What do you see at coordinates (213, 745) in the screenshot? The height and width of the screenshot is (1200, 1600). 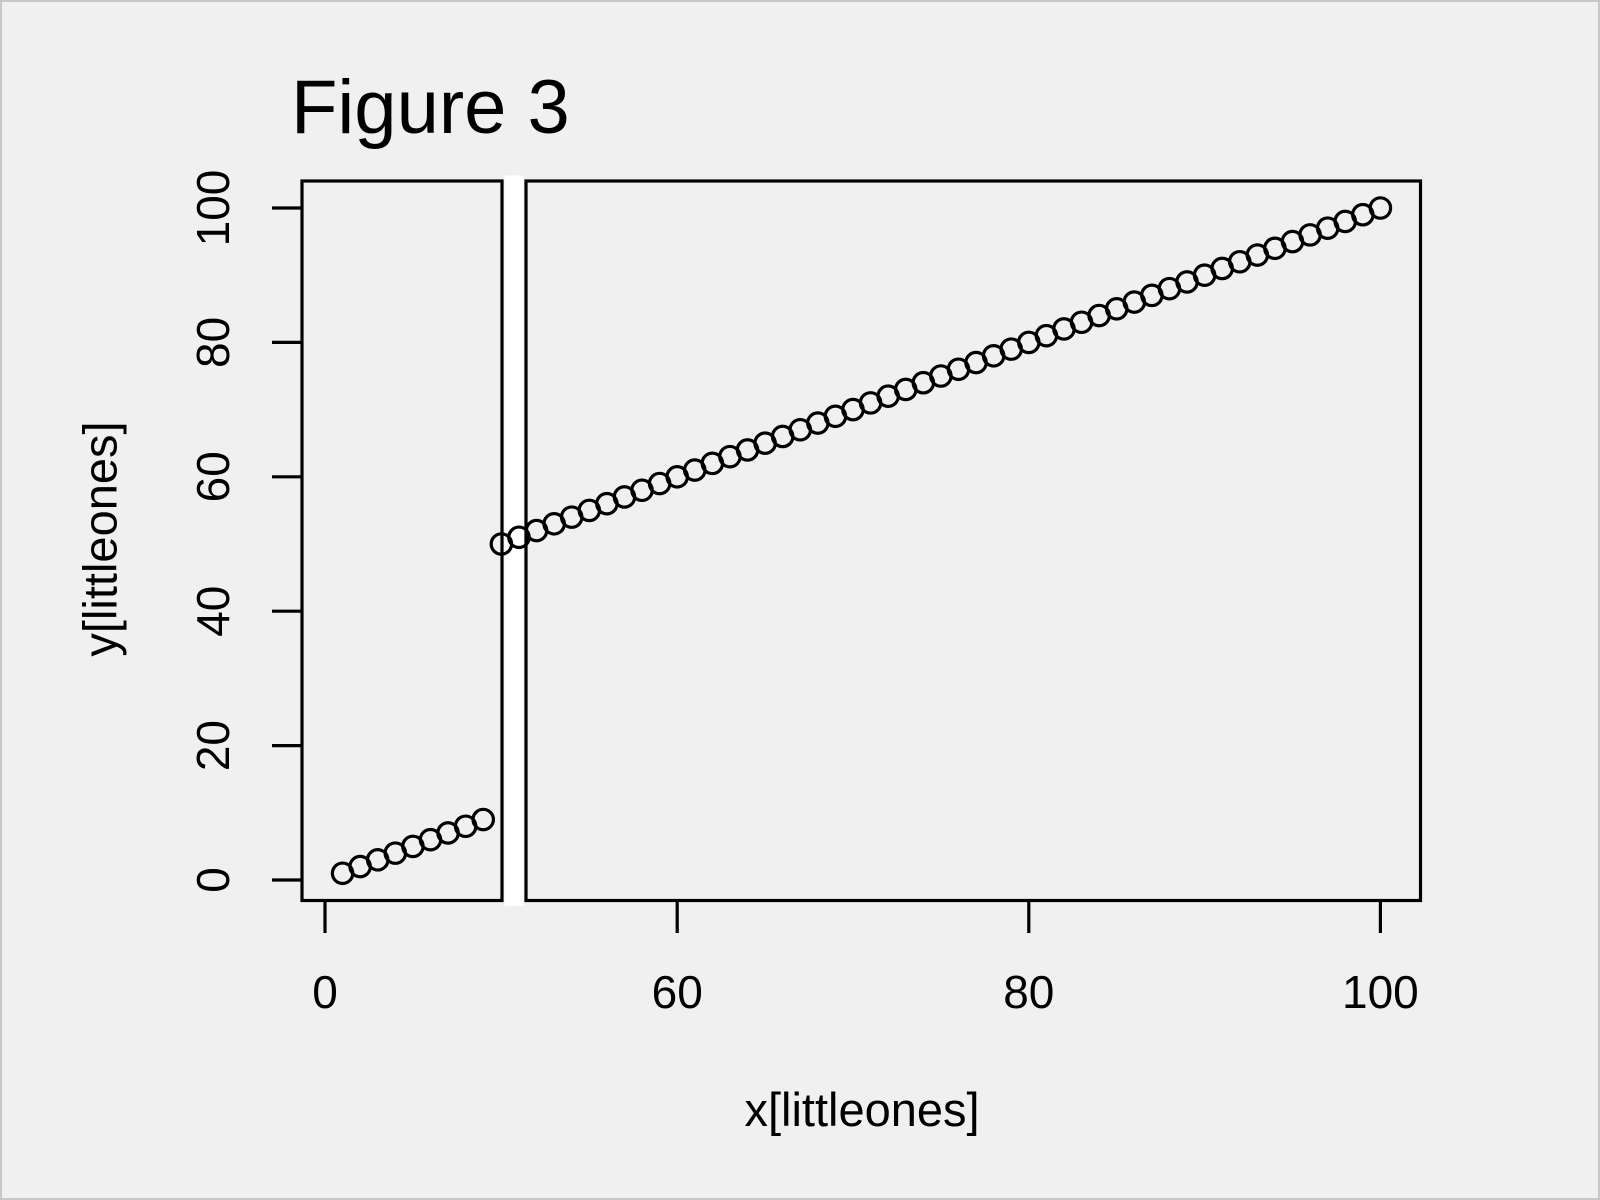 I see `y-tick-label: 20` at bounding box center [213, 745].